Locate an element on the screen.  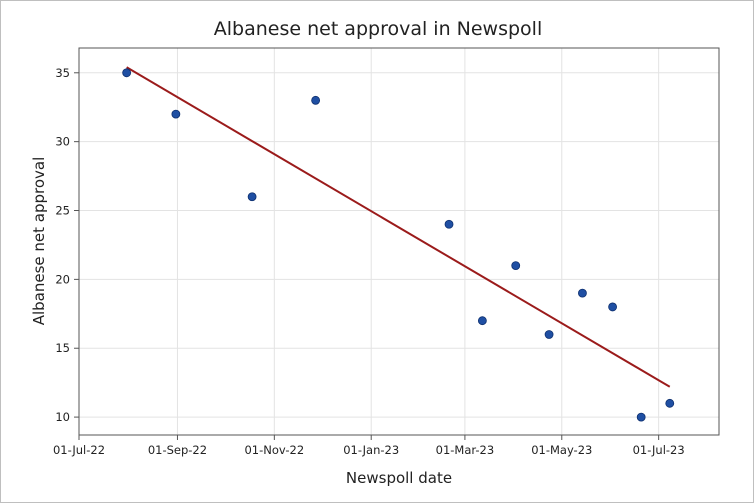
y-tick-label: 35 is located at coordinates (62, 73).